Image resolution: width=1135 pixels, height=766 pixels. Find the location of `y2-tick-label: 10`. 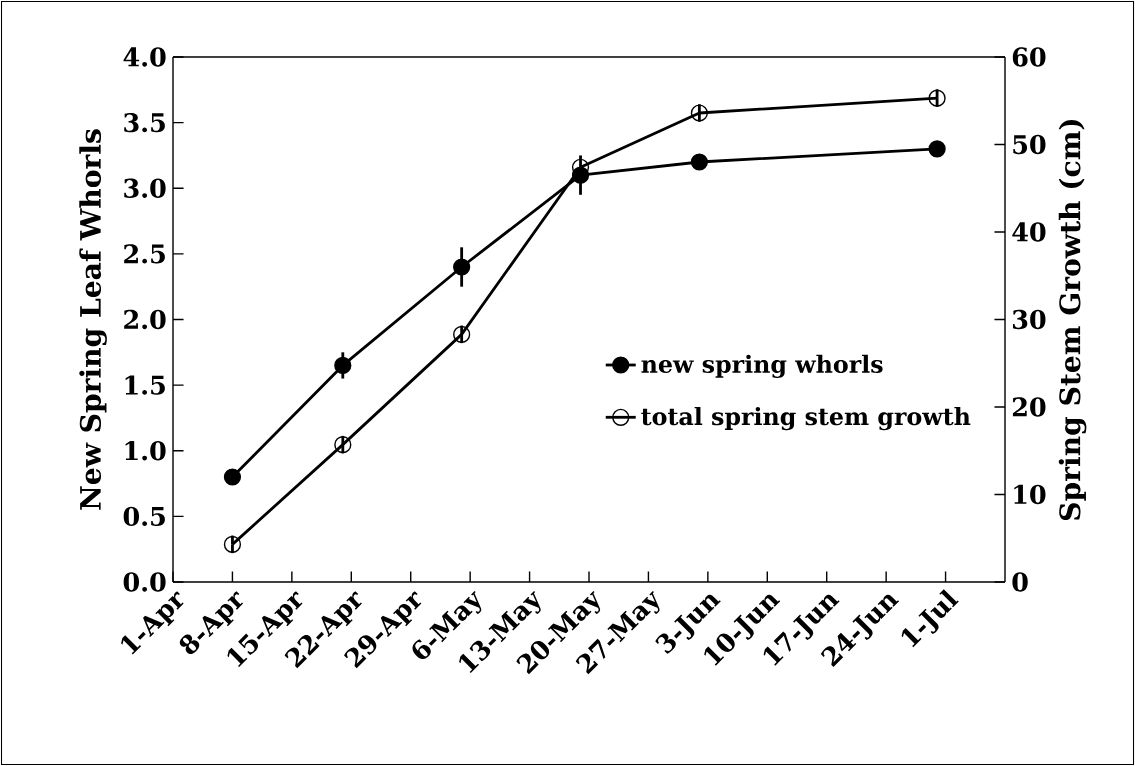

y2-tick-label: 10 is located at coordinates (1030, 494).